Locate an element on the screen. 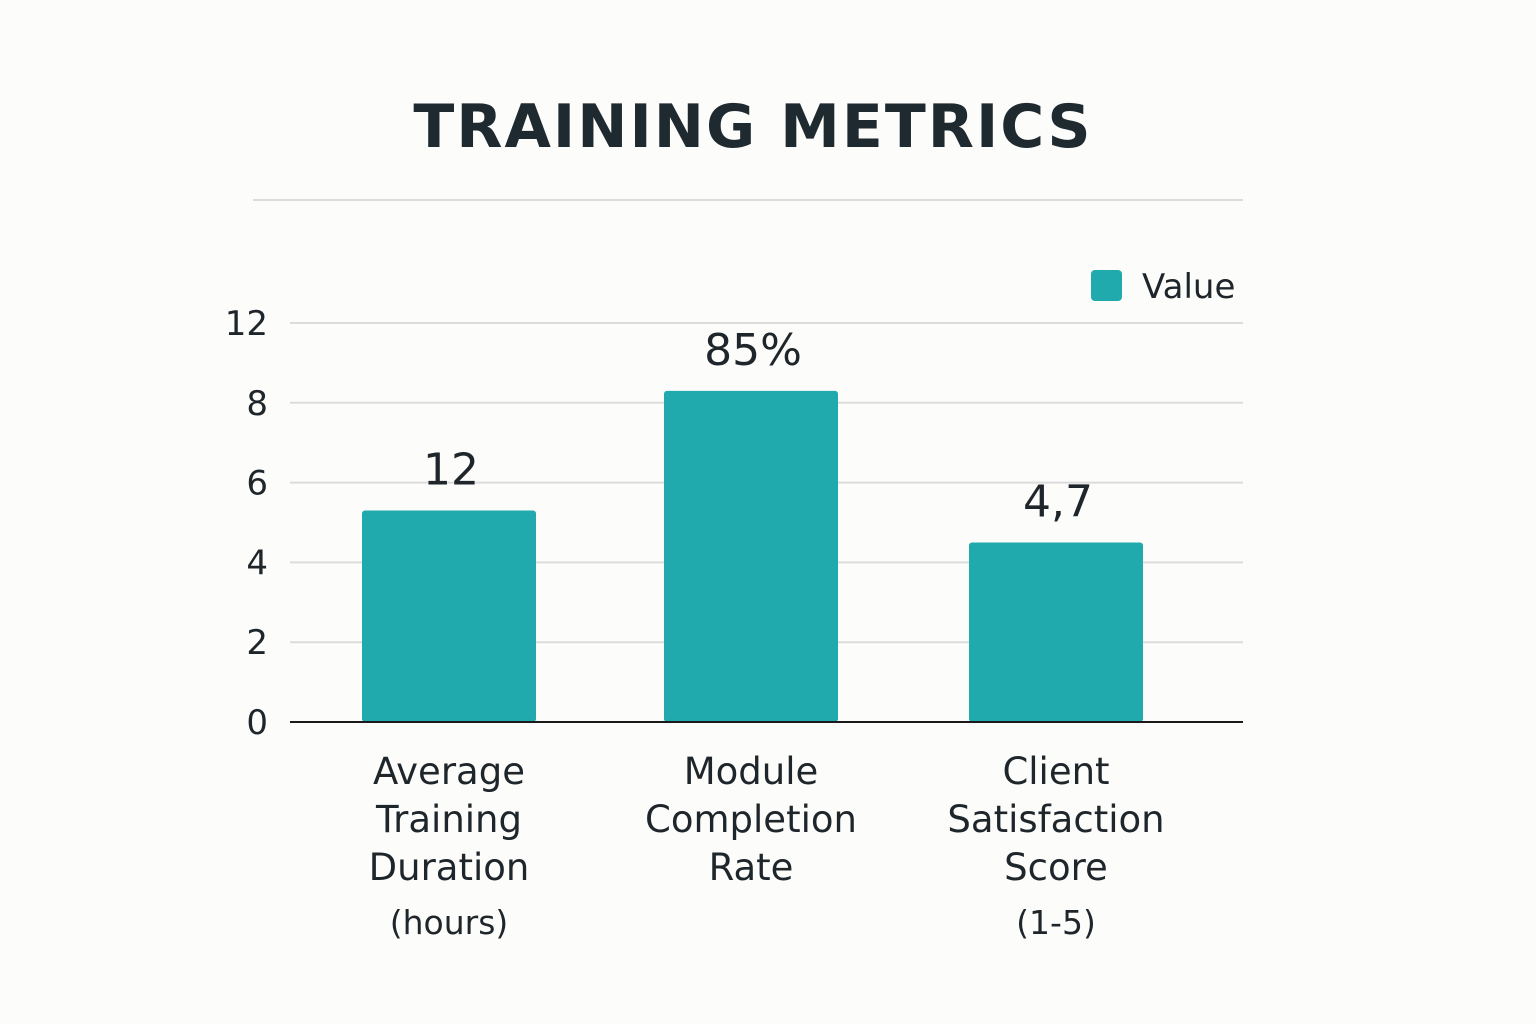  category-label: Average is located at coordinates (449, 771).